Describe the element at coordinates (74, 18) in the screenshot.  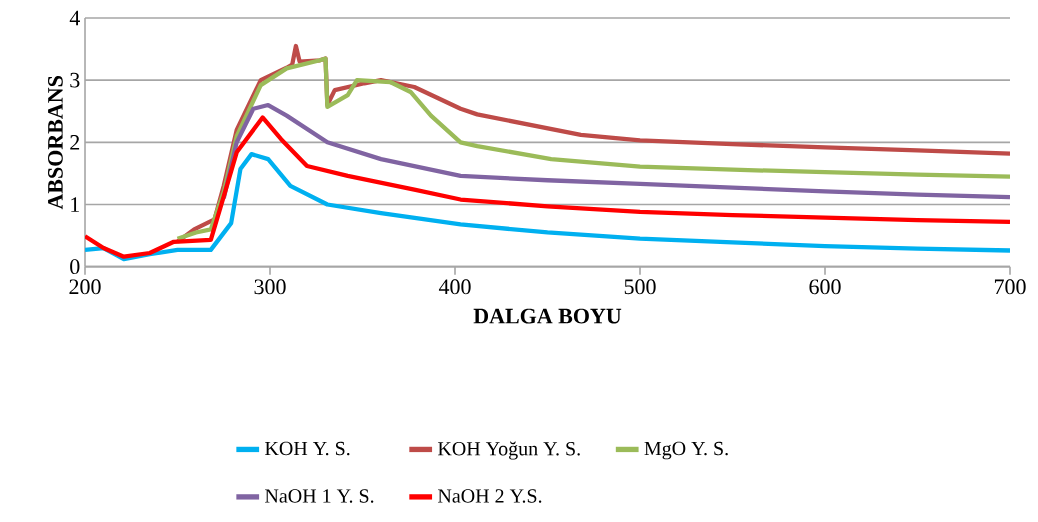
I see `y-tick-label: 4` at that location.